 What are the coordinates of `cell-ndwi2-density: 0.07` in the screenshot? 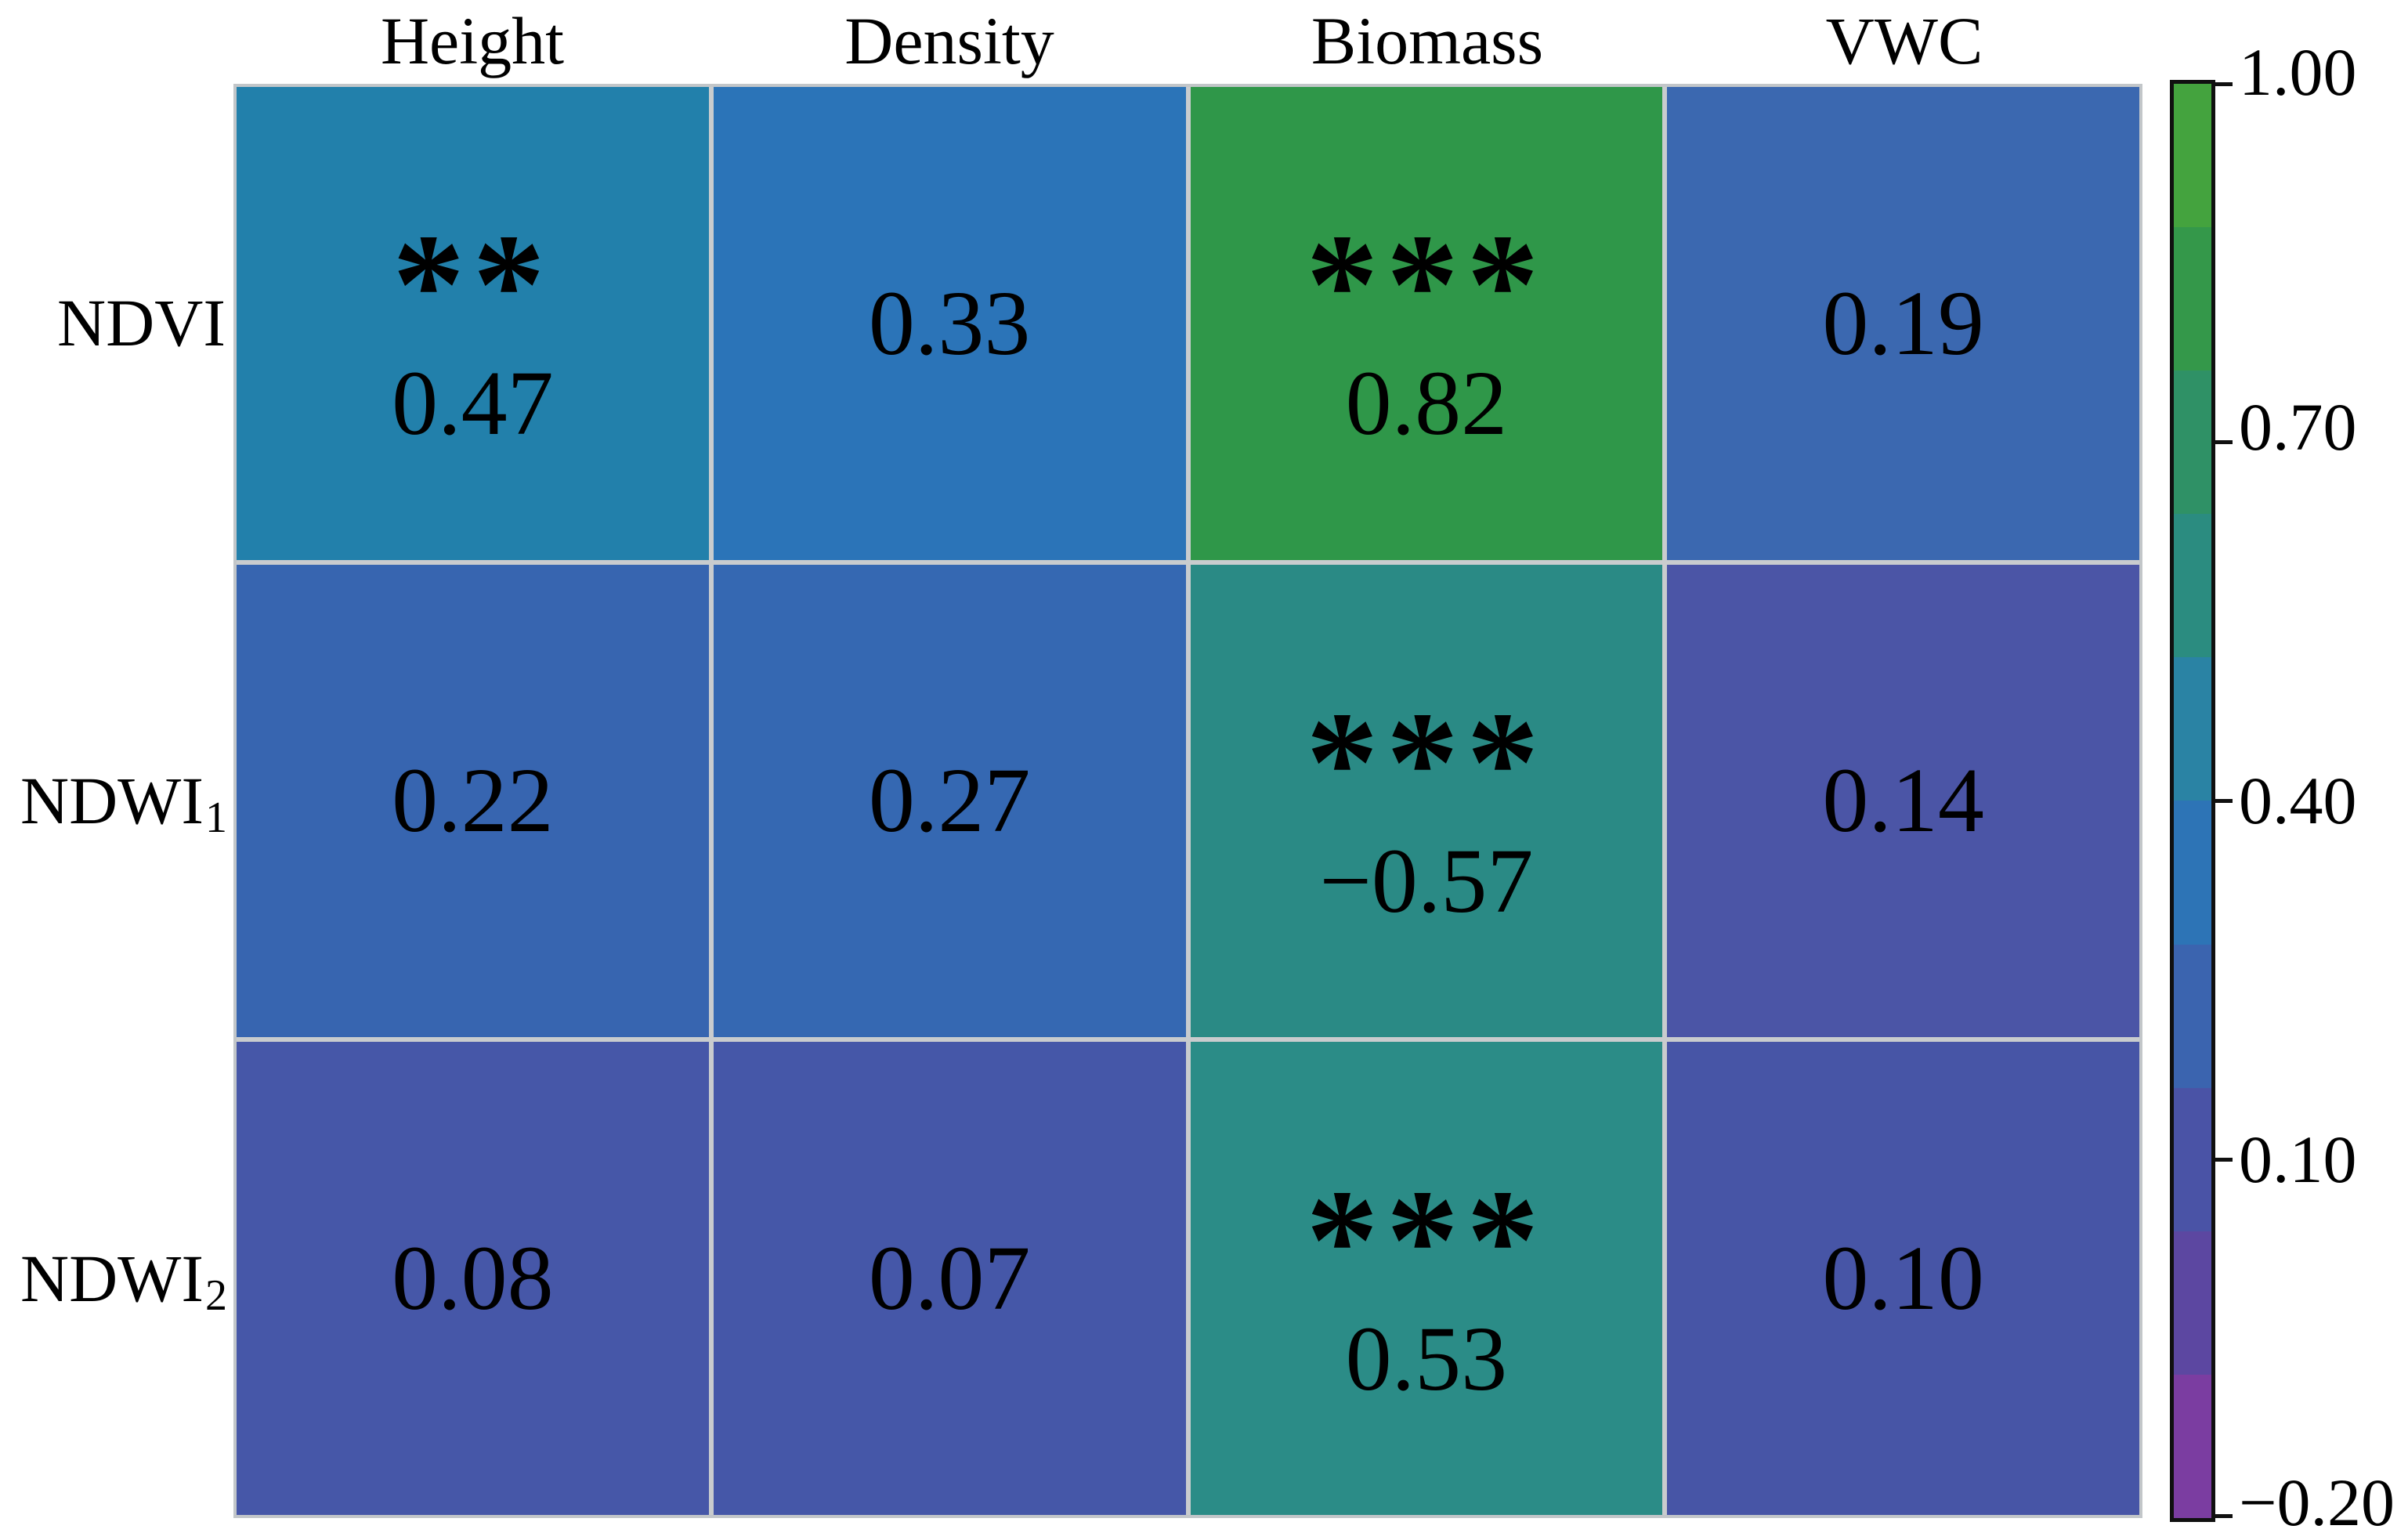 It's located at (949, 1278).